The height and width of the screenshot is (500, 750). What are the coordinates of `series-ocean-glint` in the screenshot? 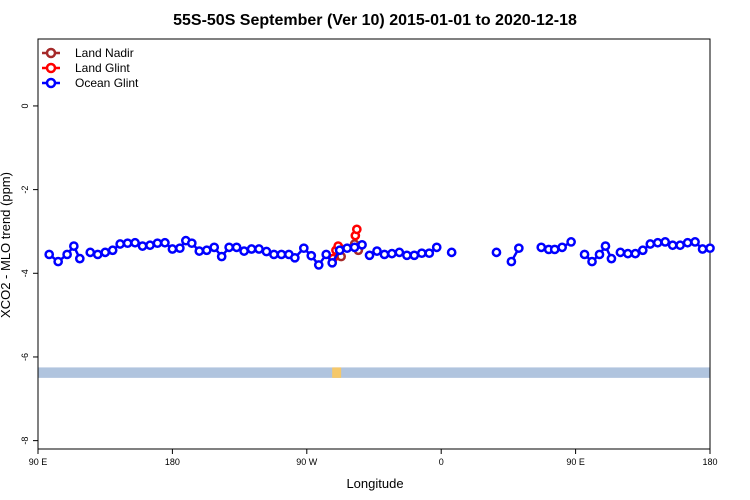 It's located at (379, 252).